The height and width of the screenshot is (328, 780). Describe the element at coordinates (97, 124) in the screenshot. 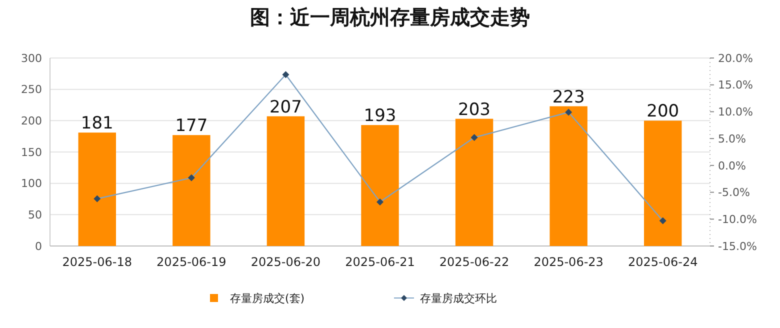

I see `data-label: 181` at that location.